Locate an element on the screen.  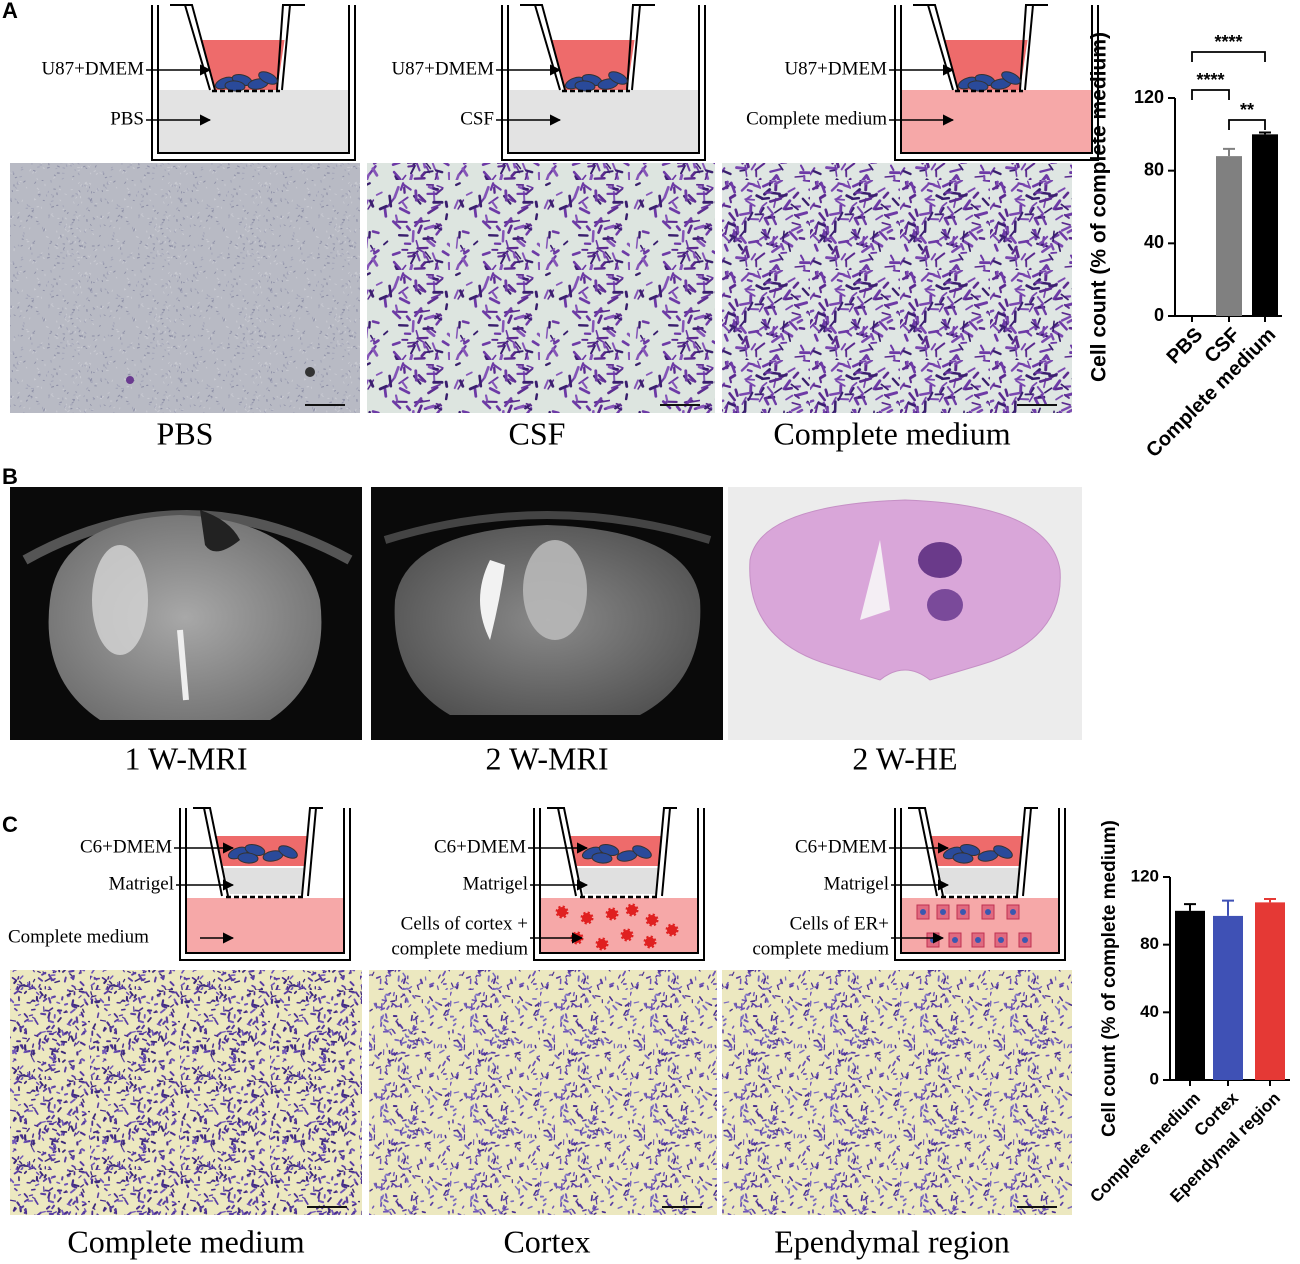
caption: 2 W-HE is located at coordinates (904, 758).